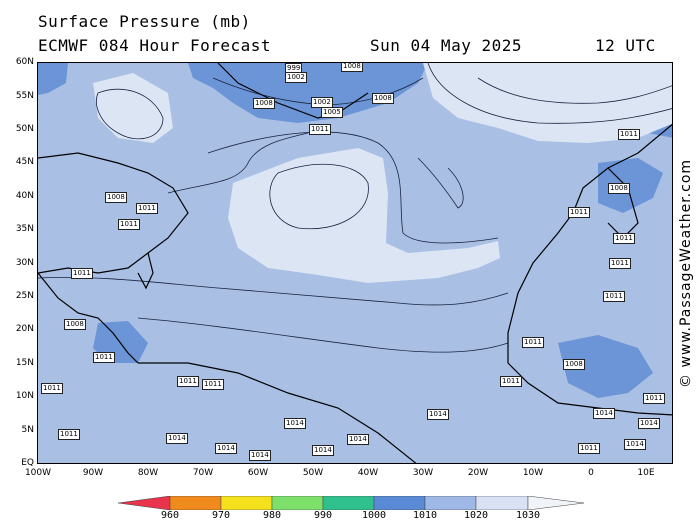 This screenshot has width=700, height=525. I want to click on isobar-label: 1005, so click(332, 112).